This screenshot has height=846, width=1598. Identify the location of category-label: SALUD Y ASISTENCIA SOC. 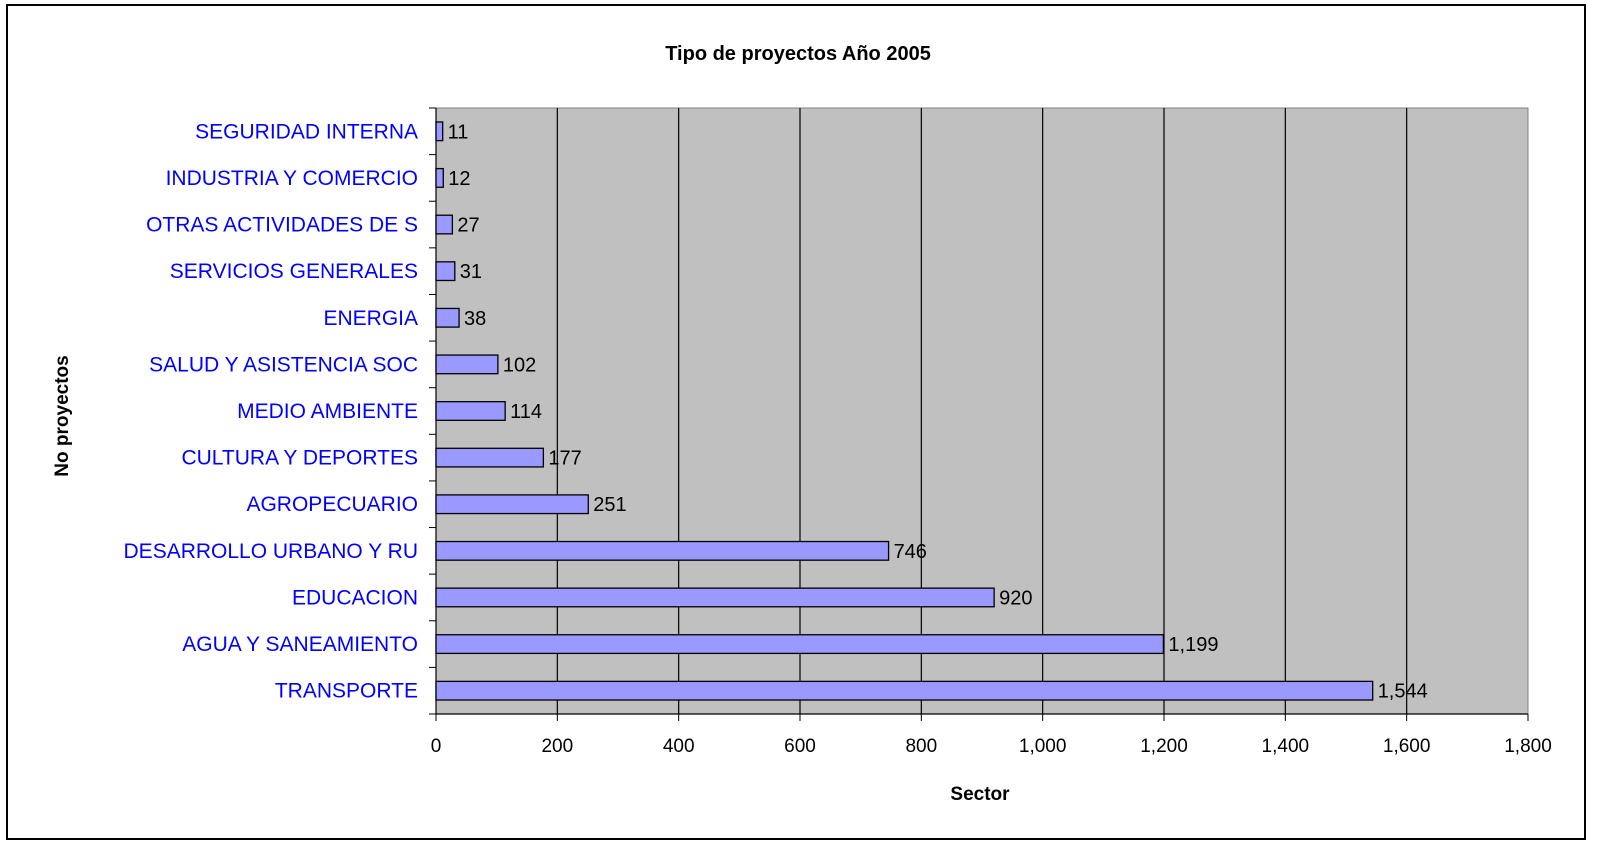
(283, 364).